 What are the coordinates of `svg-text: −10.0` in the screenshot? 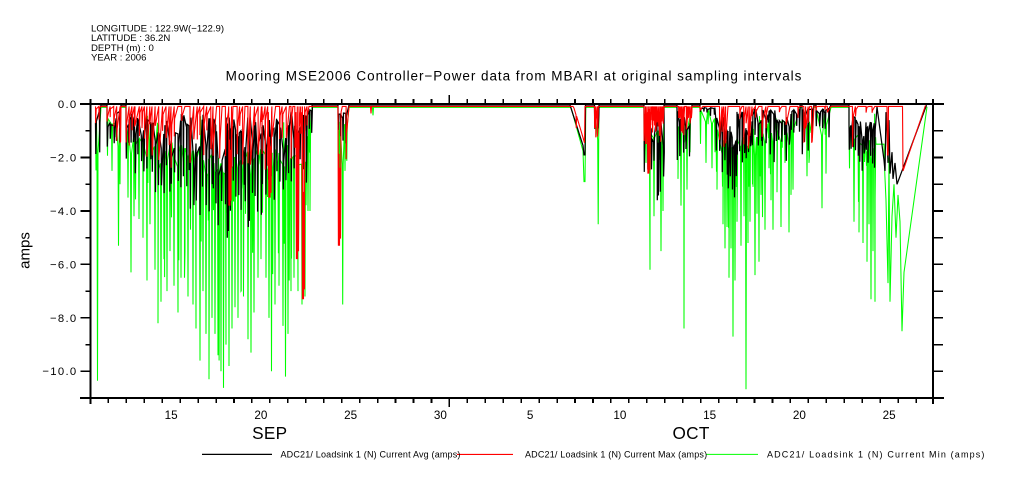 It's located at (59, 372).